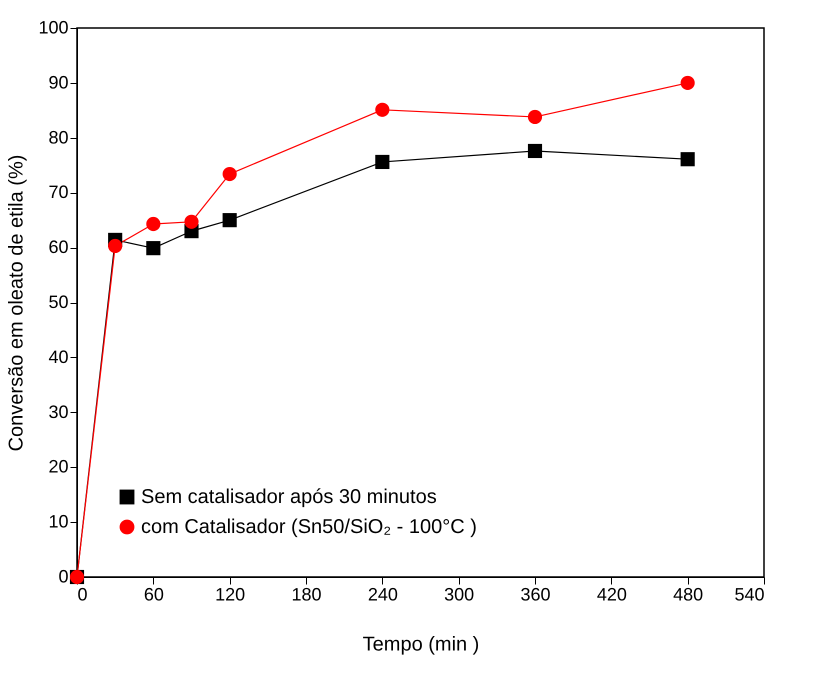 The width and height of the screenshot is (816, 676). What do you see at coordinates (289, 497) in the screenshot?
I see `legend-label: Sem catalisador após 30 minutos` at bounding box center [289, 497].